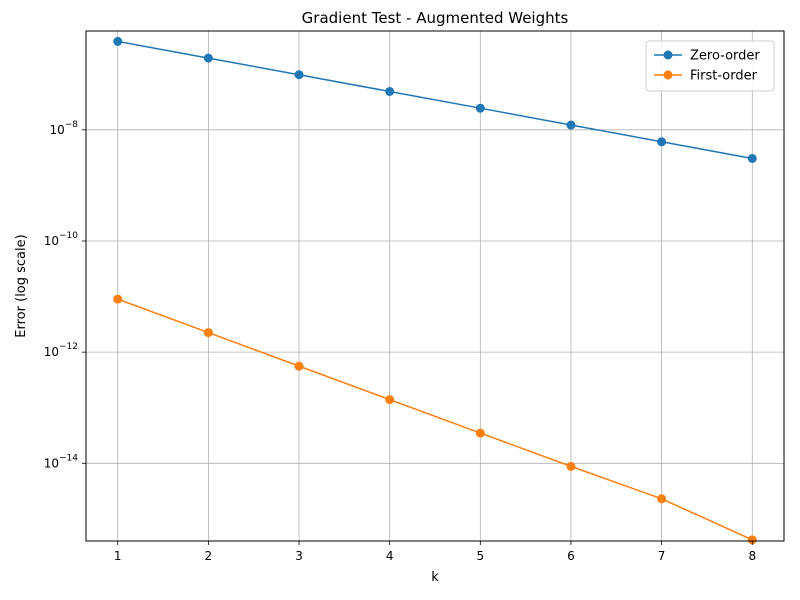 This screenshot has height=600, width=800. I want to click on x-tick-label: 5, so click(481, 556).